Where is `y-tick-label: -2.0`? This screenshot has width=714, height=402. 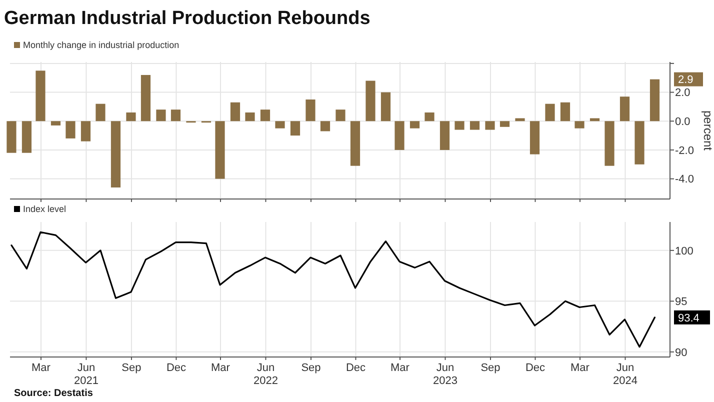
y-tick-label: -2.0 is located at coordinates (684, 150).